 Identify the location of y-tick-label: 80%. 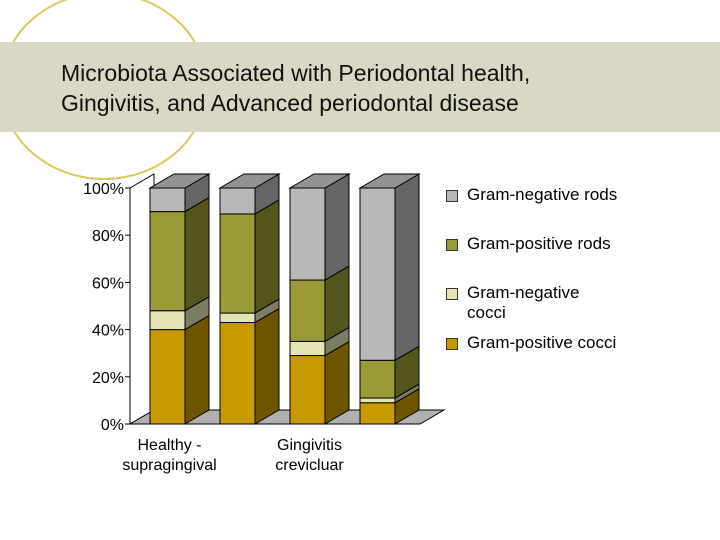
(108, 236).